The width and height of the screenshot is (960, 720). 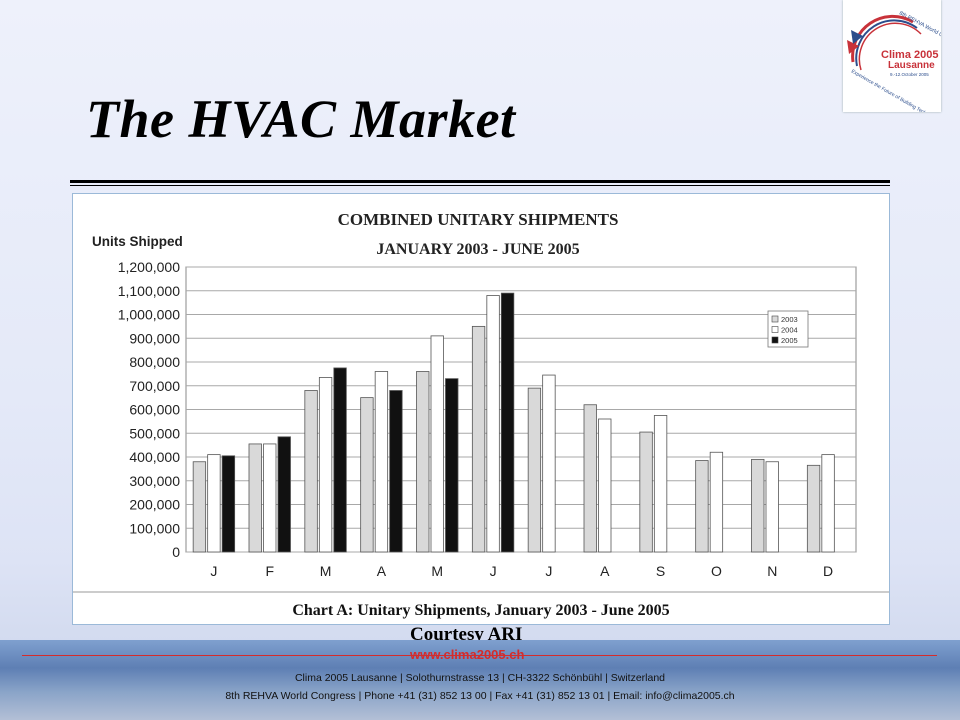 What do you see at coordinates (480, 181) in the screenshot?
I see `title-divider` at bounding box center [480, 181].